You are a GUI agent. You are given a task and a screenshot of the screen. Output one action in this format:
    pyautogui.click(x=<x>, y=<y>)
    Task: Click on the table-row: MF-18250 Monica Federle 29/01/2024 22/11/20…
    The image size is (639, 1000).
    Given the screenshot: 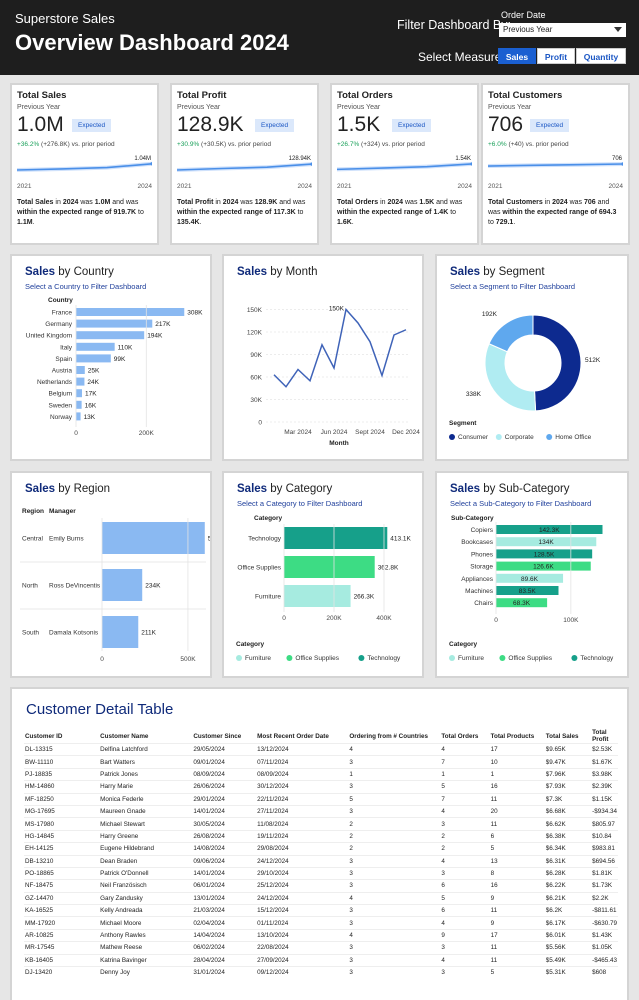 What is the action you would take?
    pyautogui.click(x=321, y=799)
    